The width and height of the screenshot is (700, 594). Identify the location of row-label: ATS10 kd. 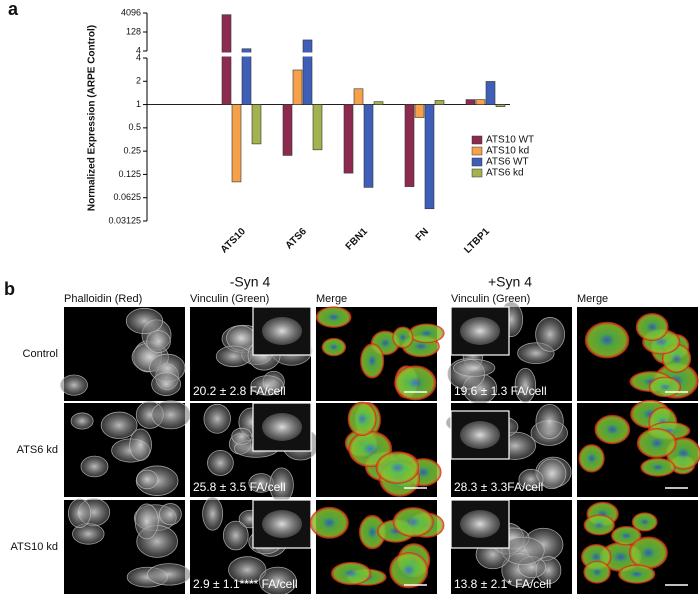
(35, 547).